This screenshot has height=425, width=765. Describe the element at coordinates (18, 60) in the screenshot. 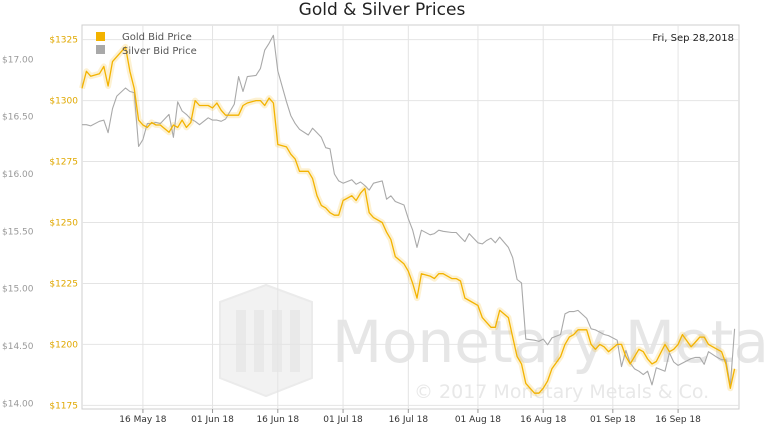

I see `silver-tick-label: $17.00` at that location.